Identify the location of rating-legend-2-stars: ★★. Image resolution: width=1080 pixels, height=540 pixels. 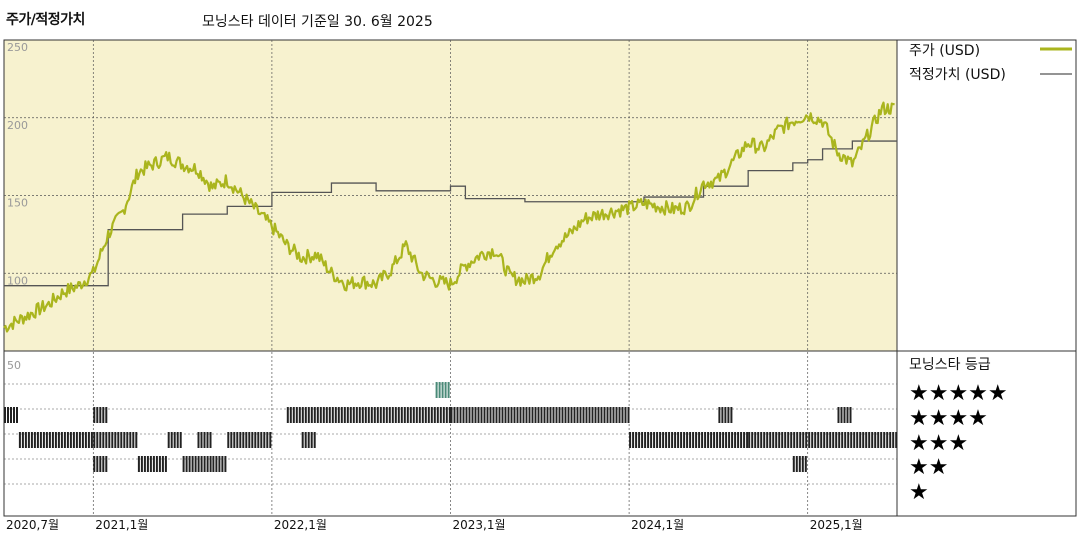
(928, 467).